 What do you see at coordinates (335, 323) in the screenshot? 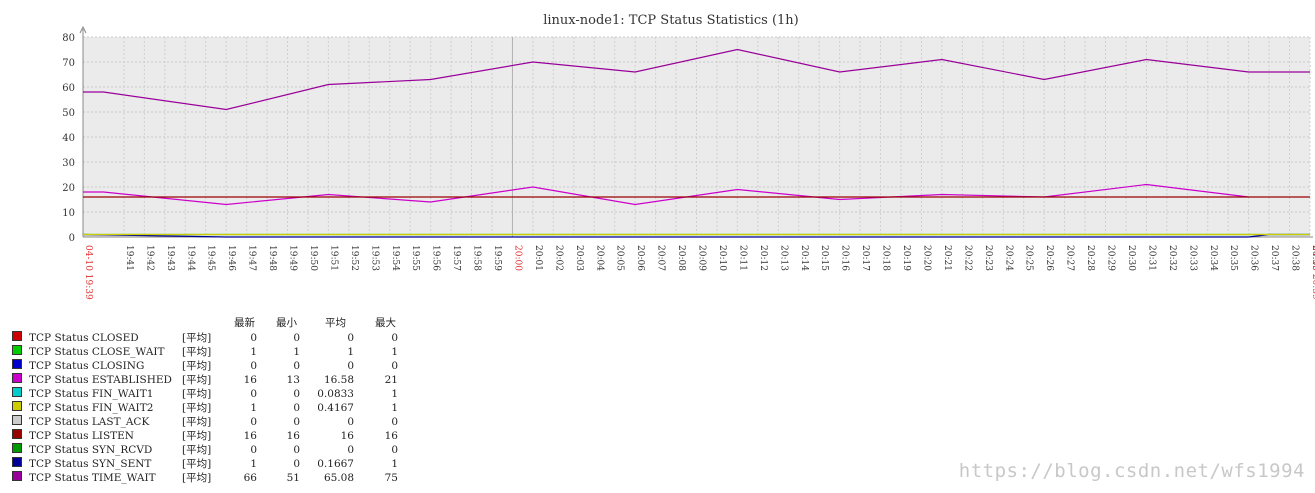
I see `legend-header-avg: 平均` at bounding box center [335, 323].